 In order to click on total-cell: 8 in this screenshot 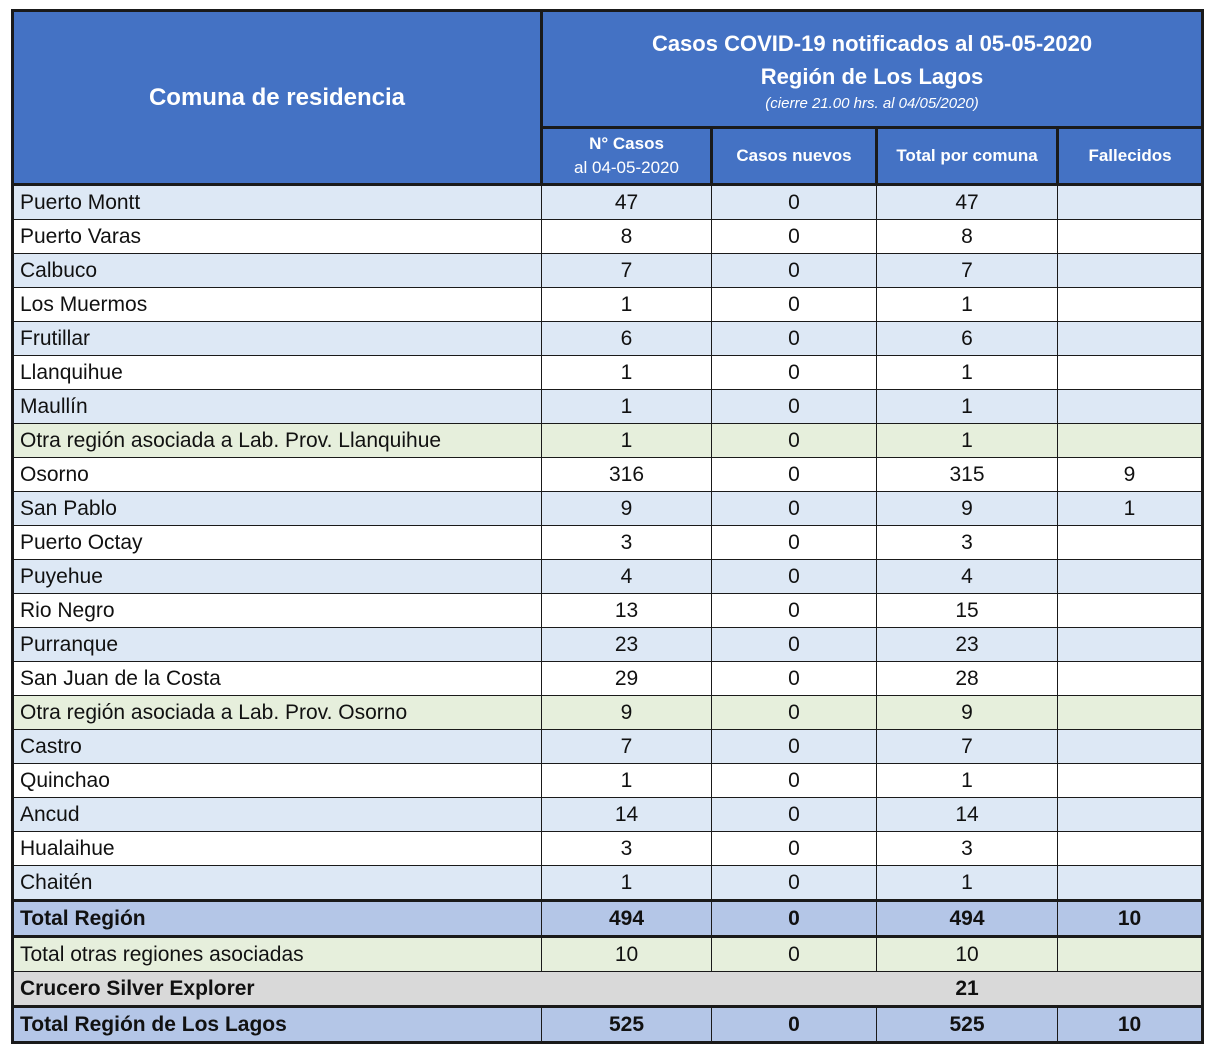, I will do `click(967, 236)`.